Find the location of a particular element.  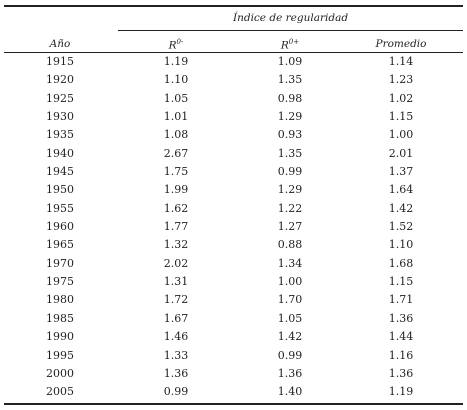

year-cell: 1955 is located at coordinates (60, 208).